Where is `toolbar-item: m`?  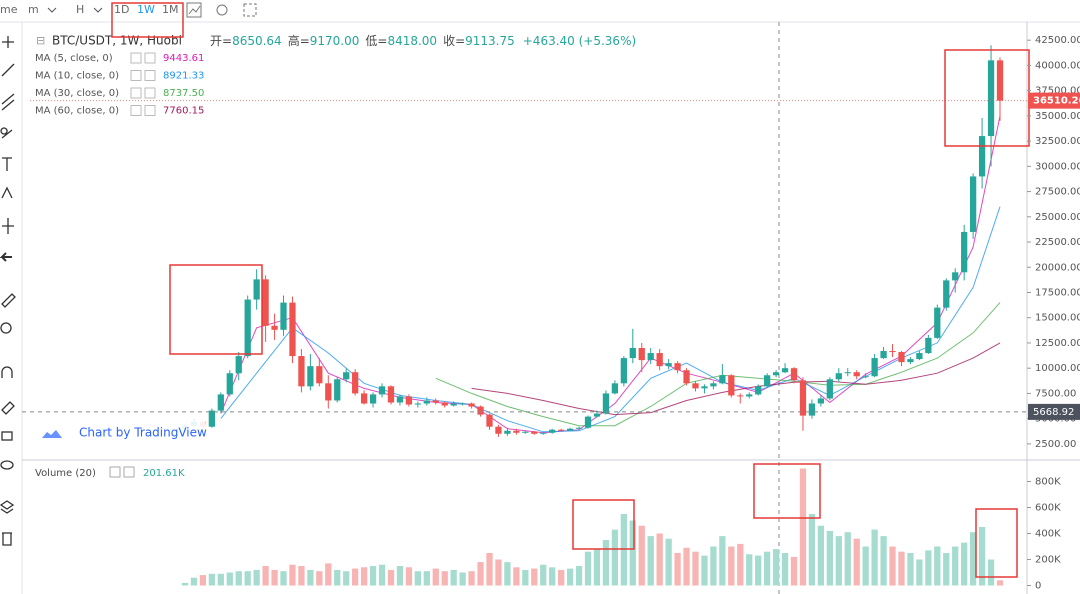
toolbar-item: m is located at coordinates (33, 9).